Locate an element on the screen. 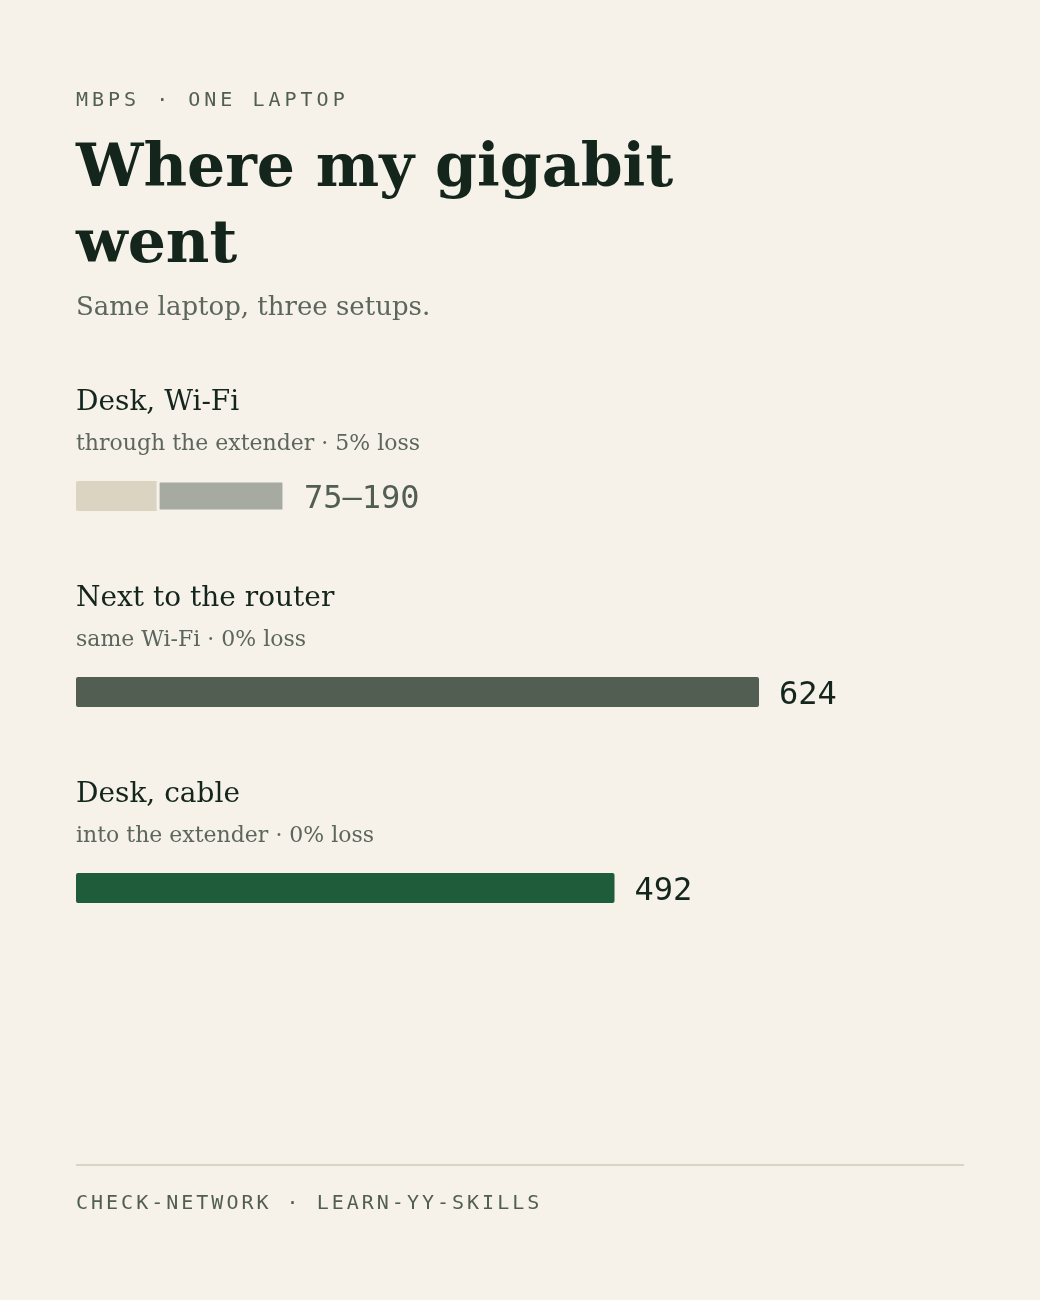 The width and height of the screenshot is (1040, 1300). data-label: 492 is located at coordinates (663, 889).